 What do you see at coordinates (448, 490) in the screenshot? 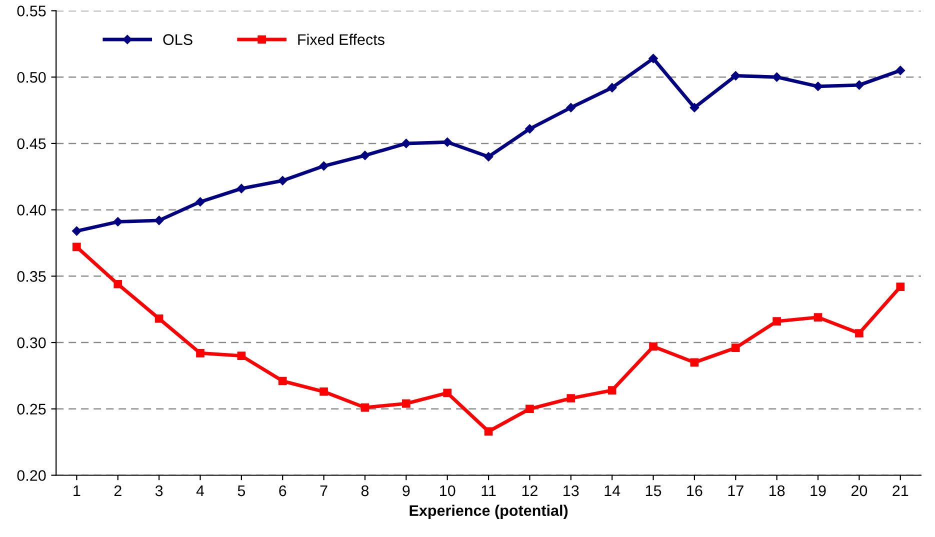
I see `x-tick-label: 10` at bounding box center [448, 490].